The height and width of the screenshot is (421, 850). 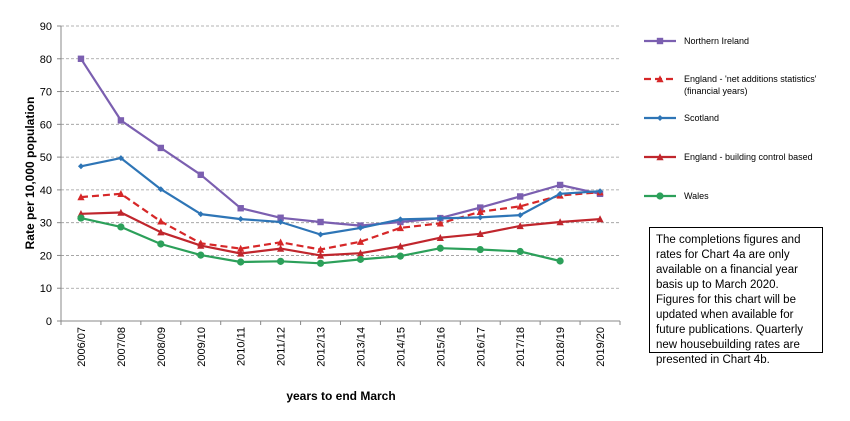 I want to click on legend-label: England - 'net additions statistics', so click(x=750, y=79).